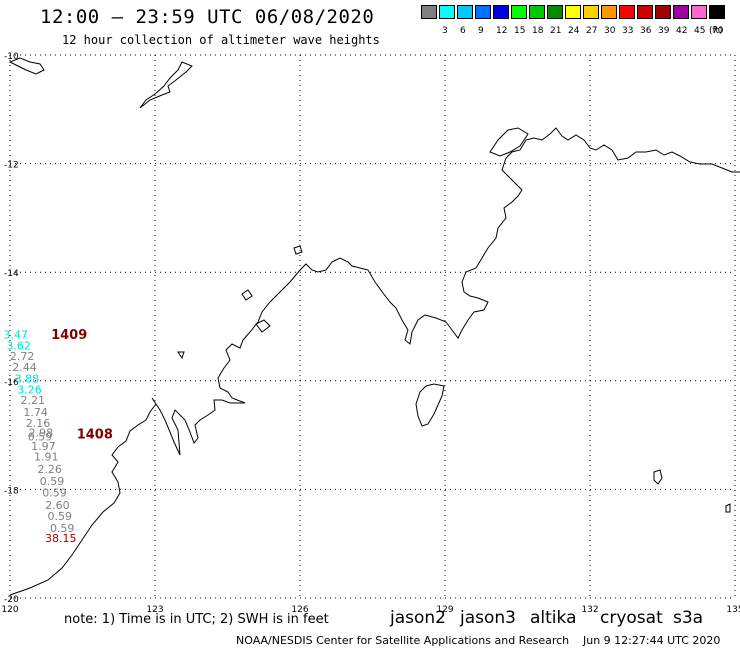 The width and height of the screenshot is (740, 650). I want to click on lon-label: 129, so click(444, 610).